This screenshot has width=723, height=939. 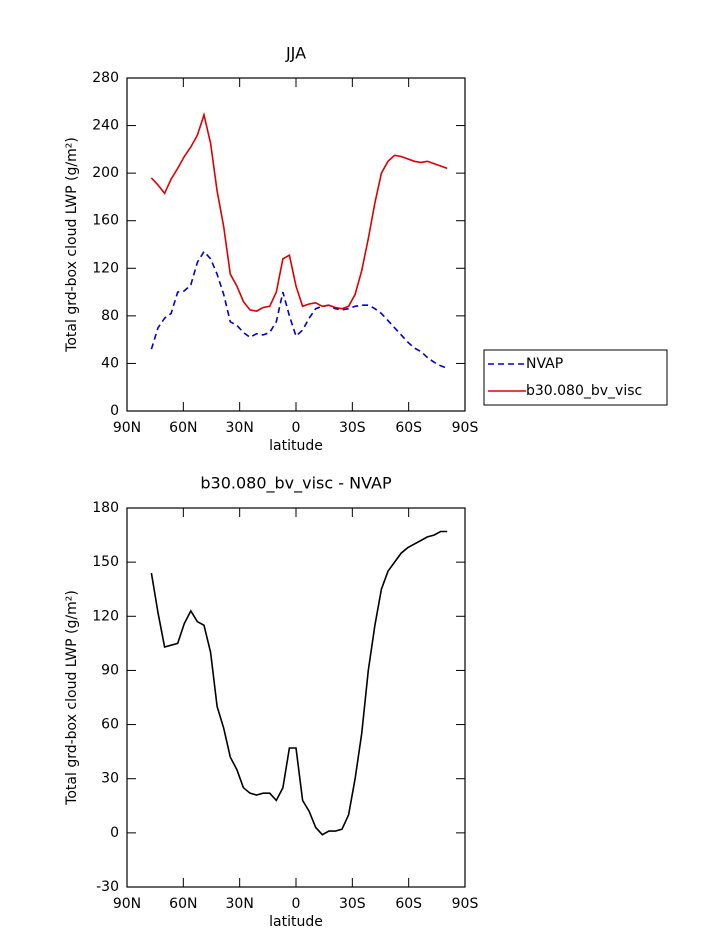 I want to click on y-tick-label: 30, so click(x=110, y=779).